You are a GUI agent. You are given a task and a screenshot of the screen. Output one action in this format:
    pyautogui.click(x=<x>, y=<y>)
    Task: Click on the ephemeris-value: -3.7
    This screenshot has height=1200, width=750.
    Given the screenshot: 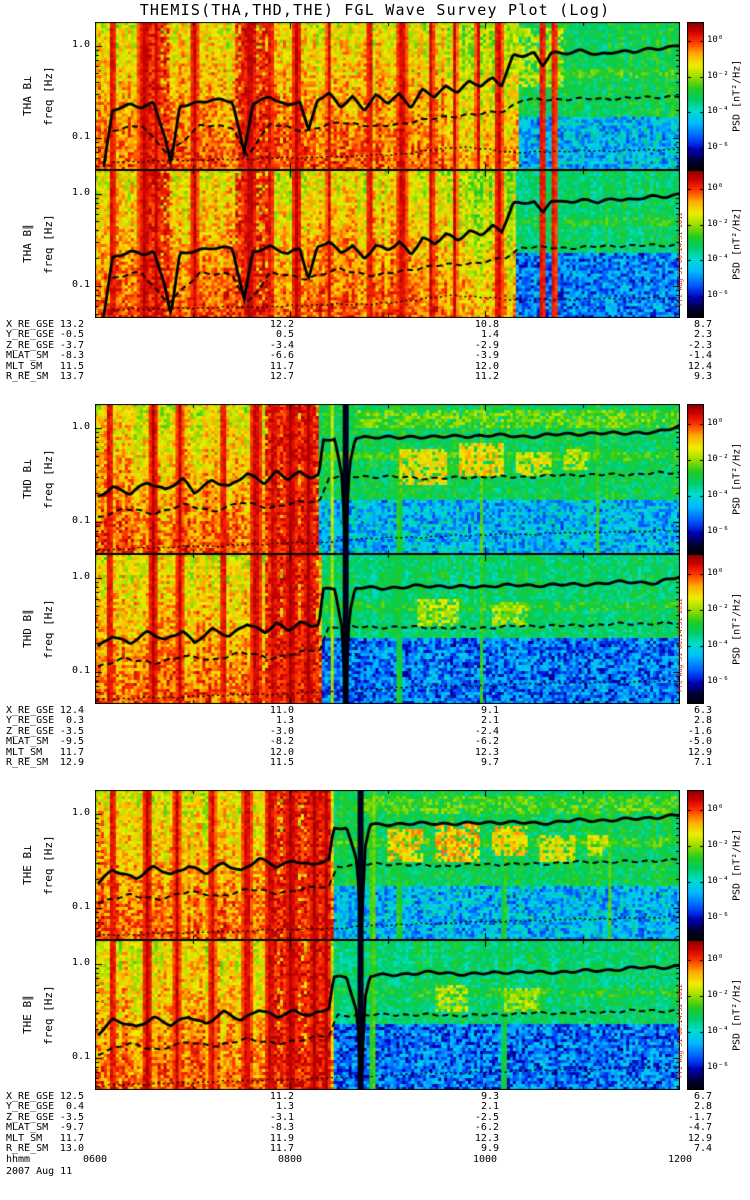 What is the action you would take?
    pyautogui.click(x=71, y=345)
    